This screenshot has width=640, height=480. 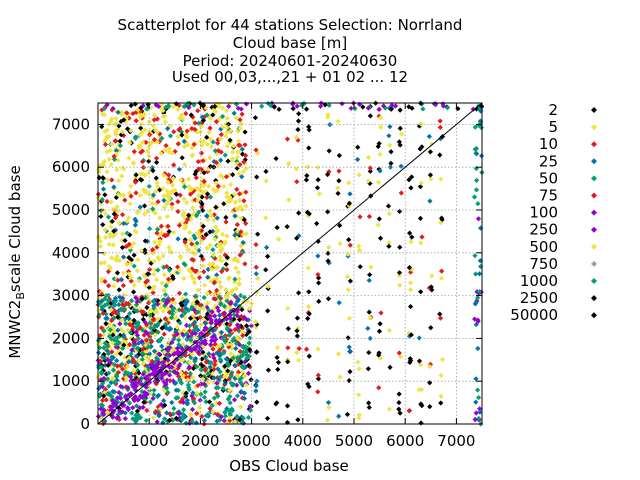 What do you see at coordinates (553, 127) in the screenshot?
I see `legend-label: 5` at bounding box center [553, 127].